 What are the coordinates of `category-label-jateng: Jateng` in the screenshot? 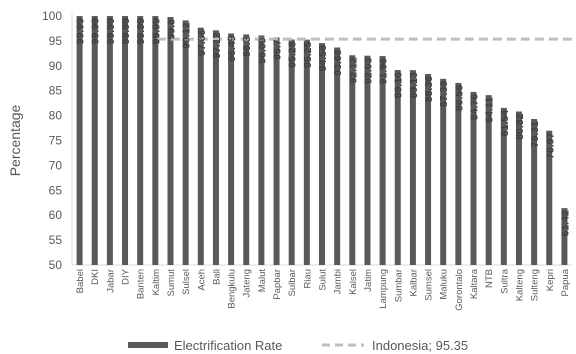 It's located at (247, 283).